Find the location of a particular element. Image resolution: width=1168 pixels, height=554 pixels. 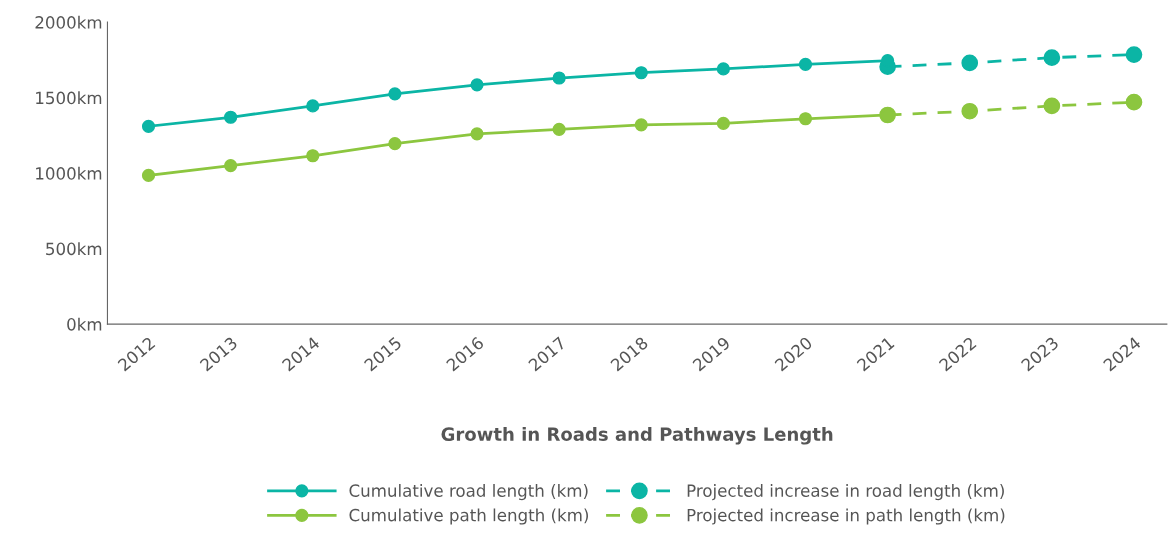

legend-label: Cumulative path length (km) is located at coordinates (469, 516).